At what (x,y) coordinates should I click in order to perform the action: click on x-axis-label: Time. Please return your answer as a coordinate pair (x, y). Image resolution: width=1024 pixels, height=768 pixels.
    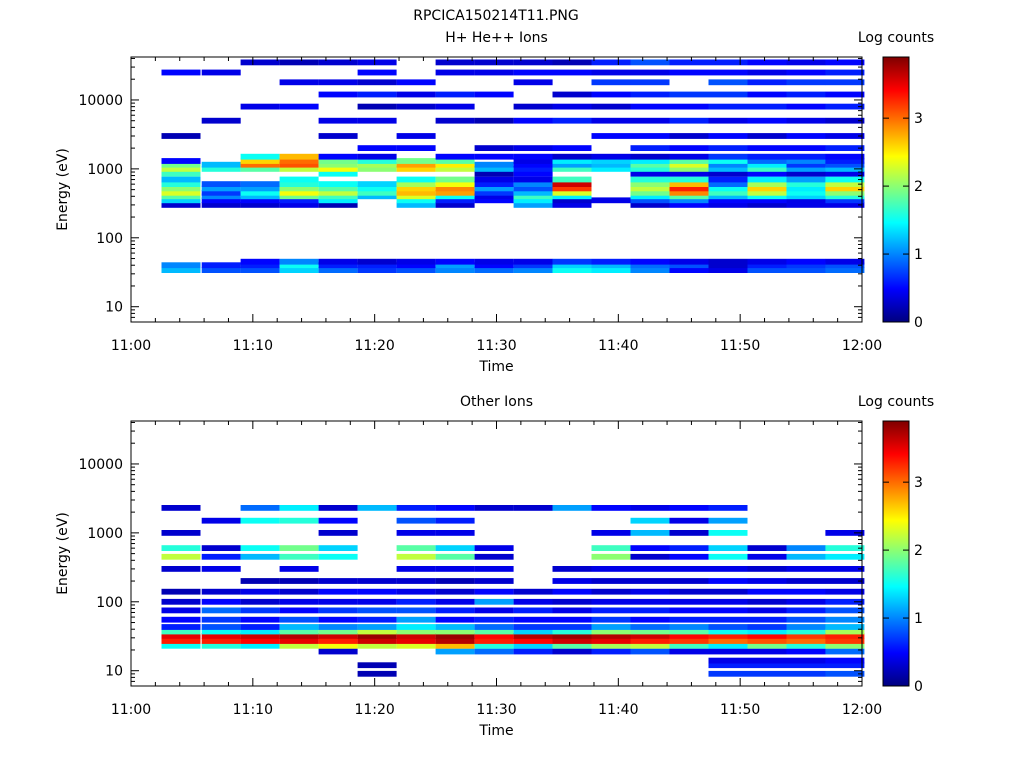
    Looking at the image, I should click on (495, 731).